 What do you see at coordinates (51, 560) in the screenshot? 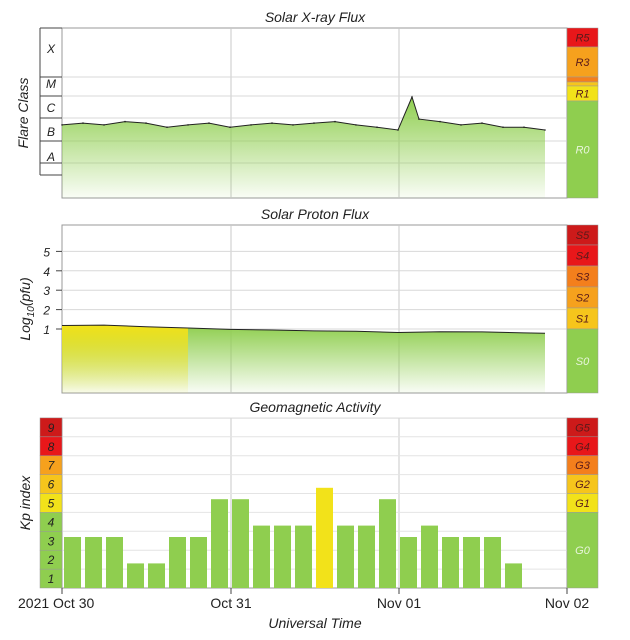
I see `kp-tick-label-2: 2` at bounding box center [51, 560].